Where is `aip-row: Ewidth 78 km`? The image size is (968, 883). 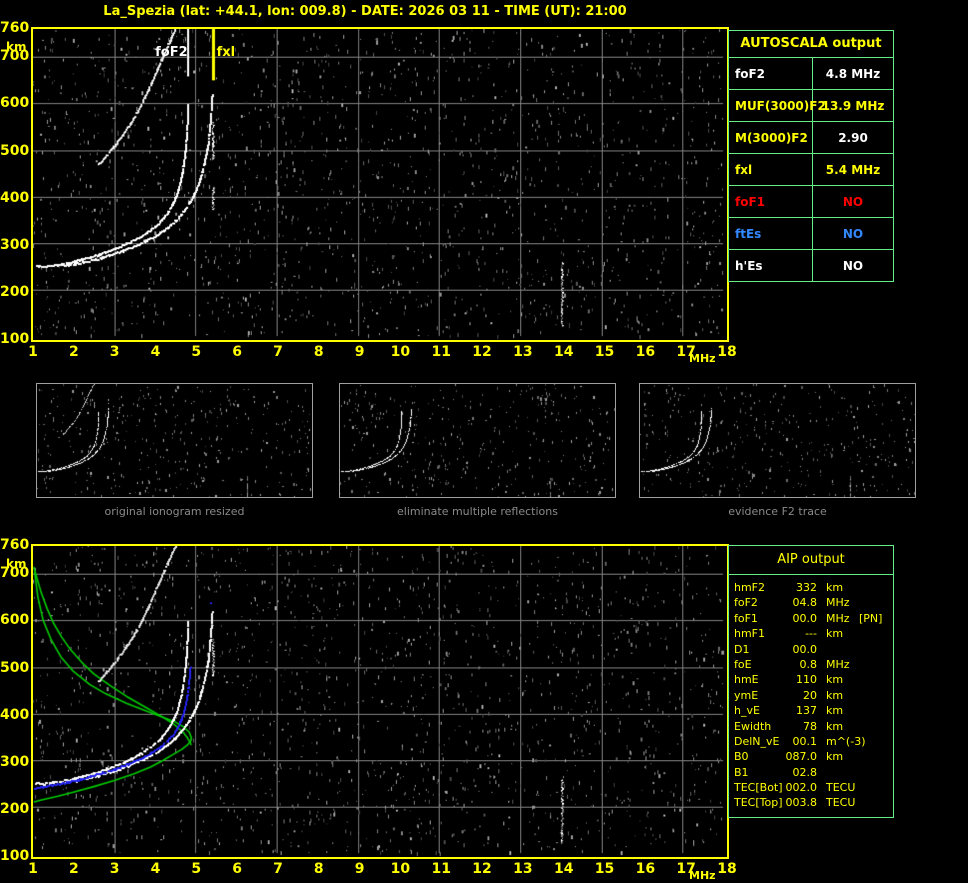 aip-row: Ewidth 78 km is located at coordinates (811, 726).